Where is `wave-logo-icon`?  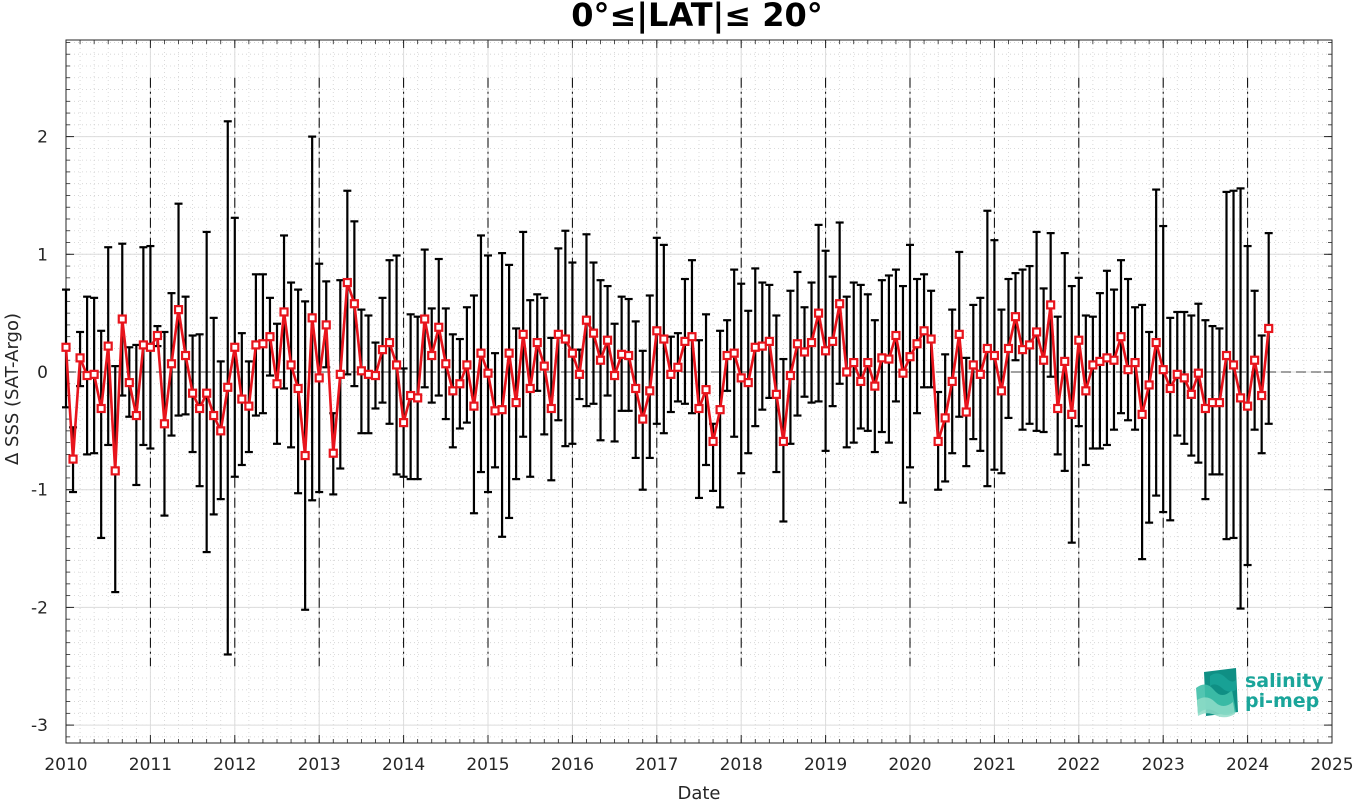 wave-logo-icon is located at coordinates (1217, 693).